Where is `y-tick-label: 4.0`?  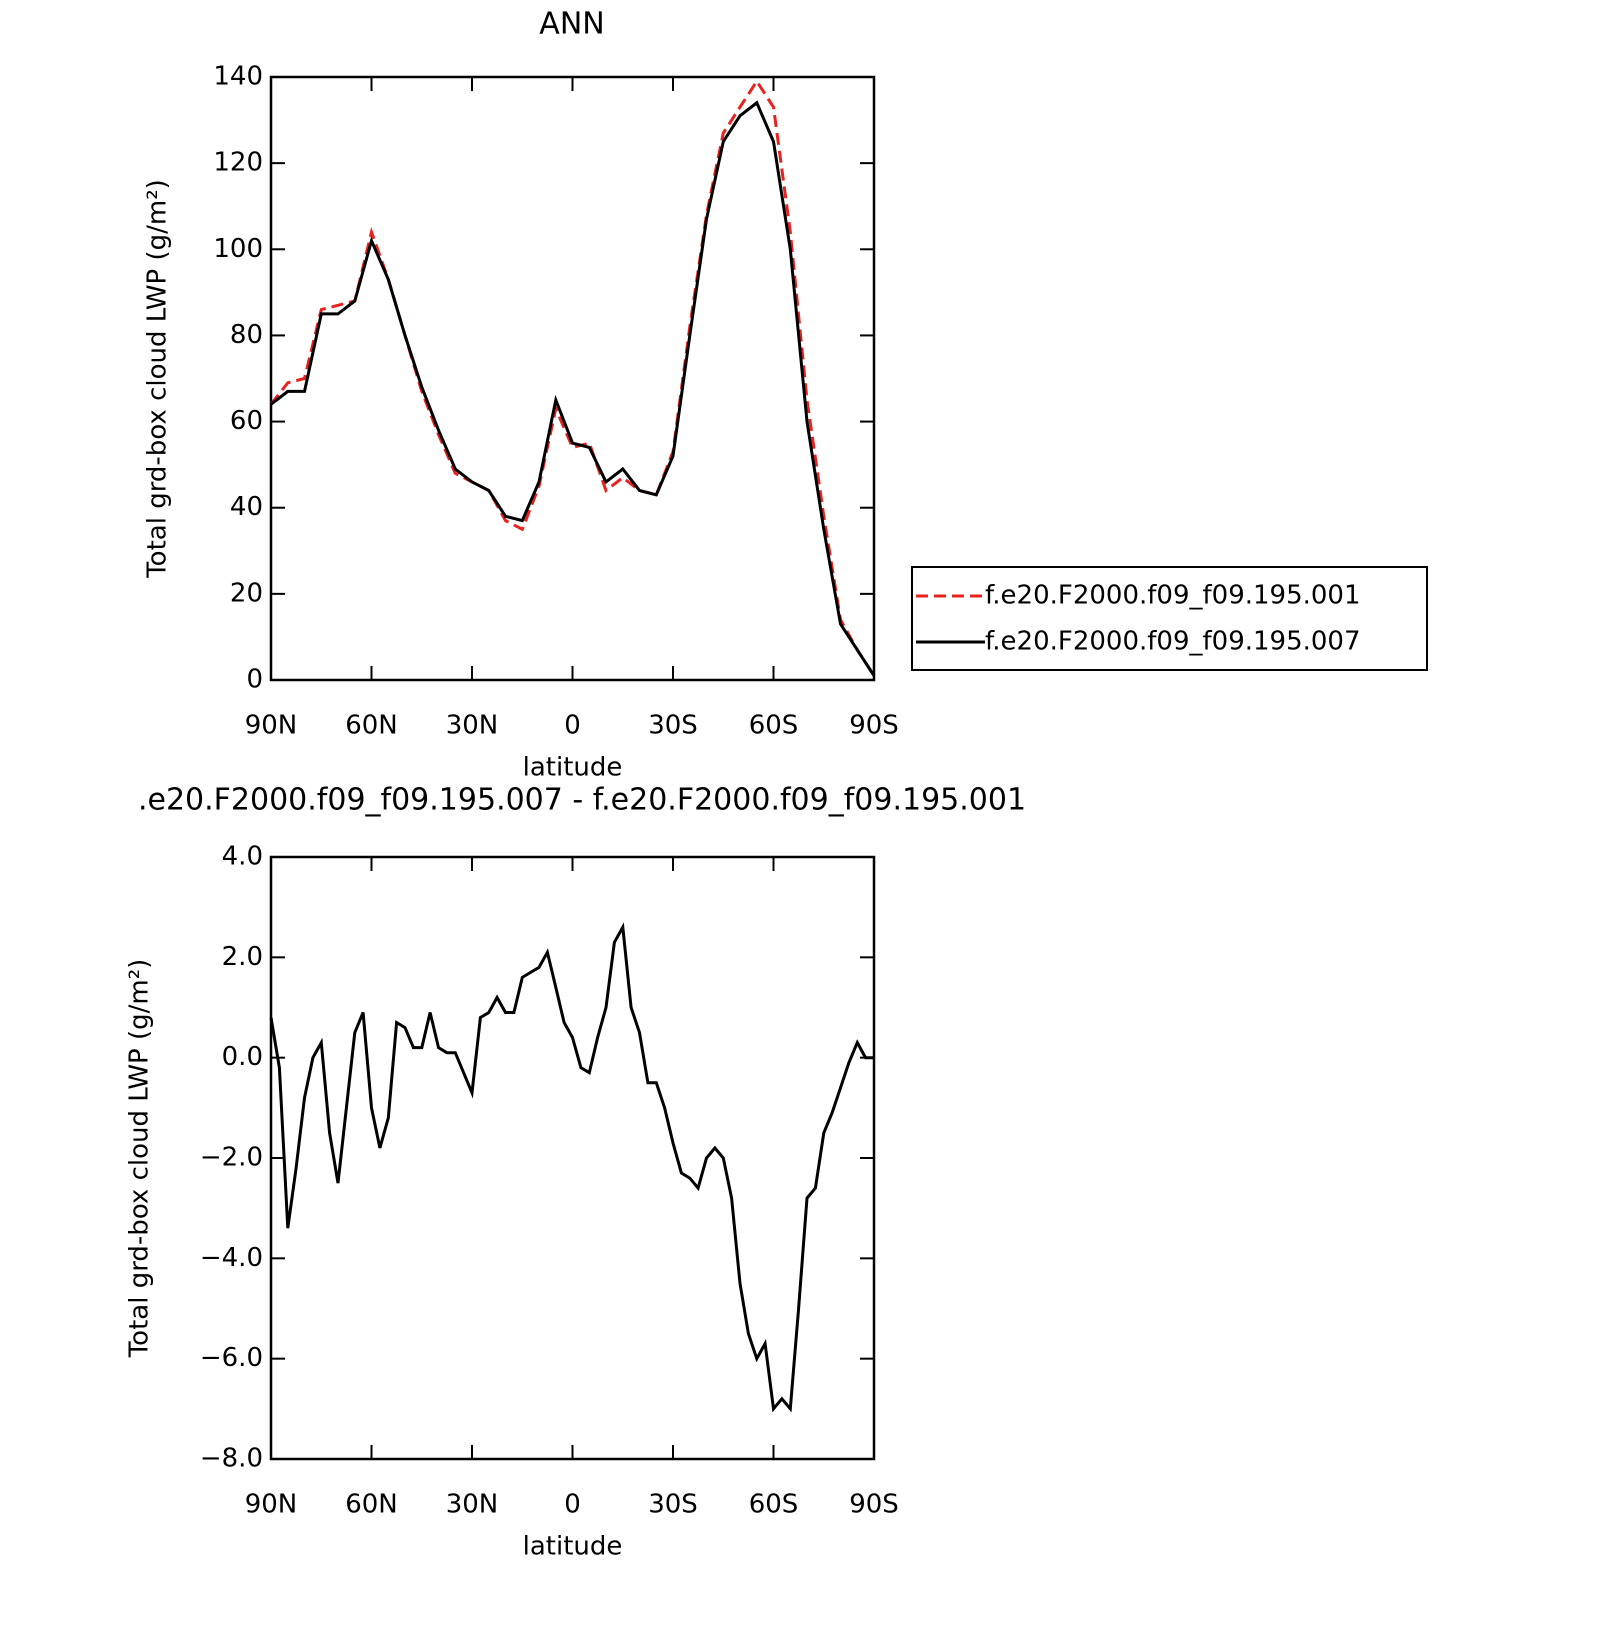 y-tick-label: 4.0 is located at coordinates (242, 857).